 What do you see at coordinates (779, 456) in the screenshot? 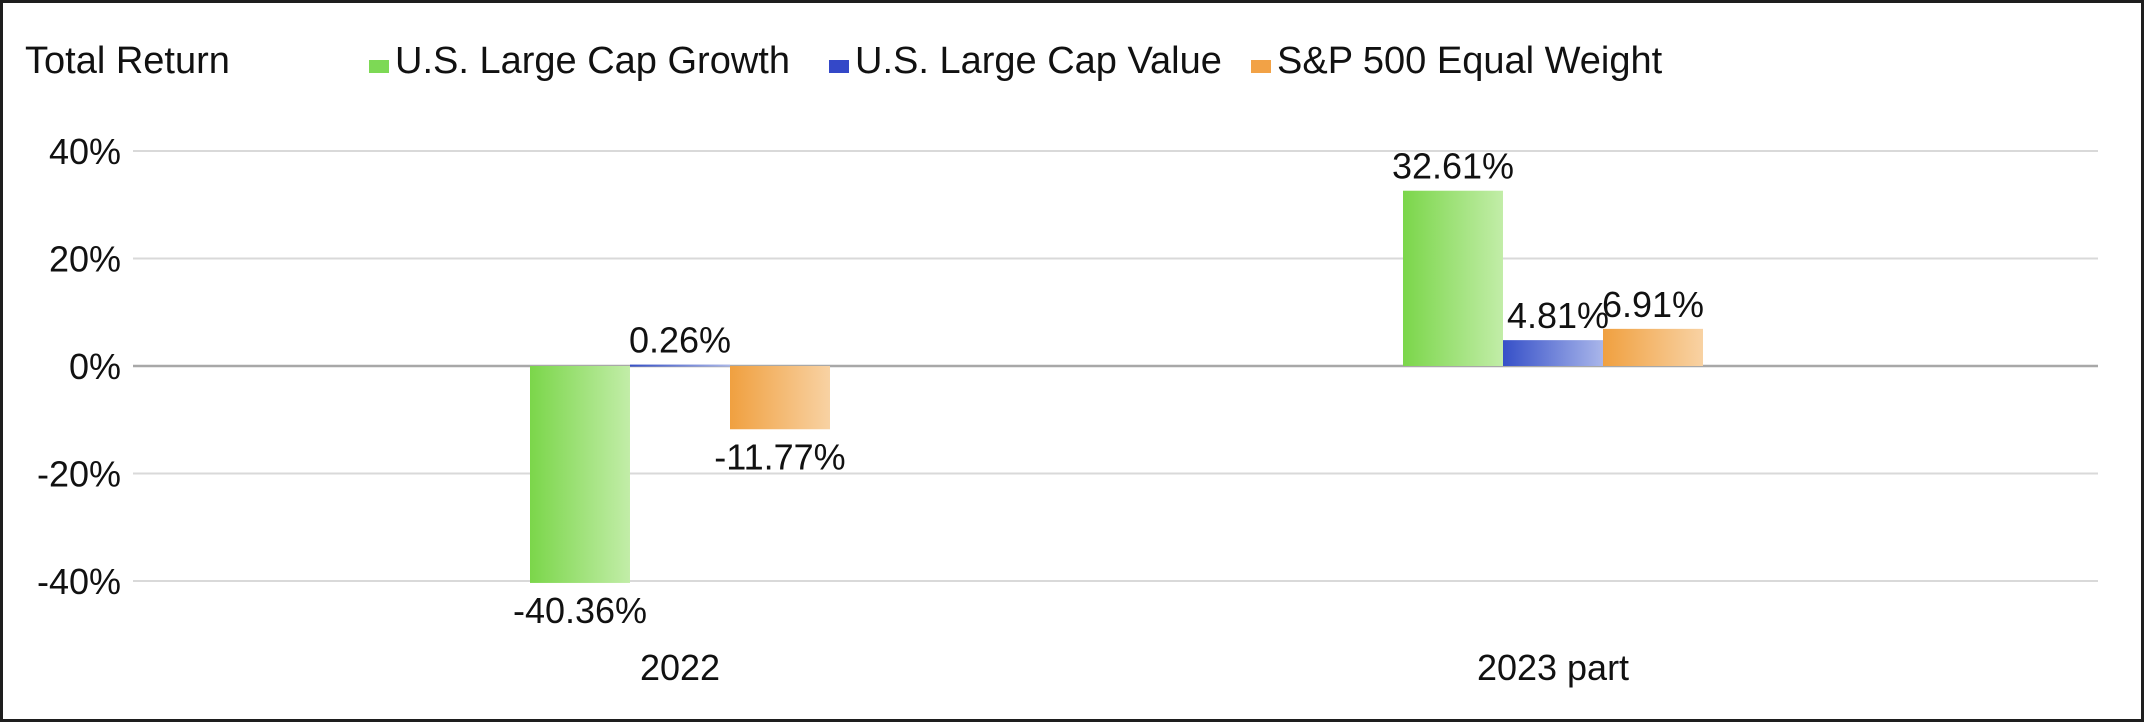
I see `data-label: -11.77%` at bounding box center [779, 456].